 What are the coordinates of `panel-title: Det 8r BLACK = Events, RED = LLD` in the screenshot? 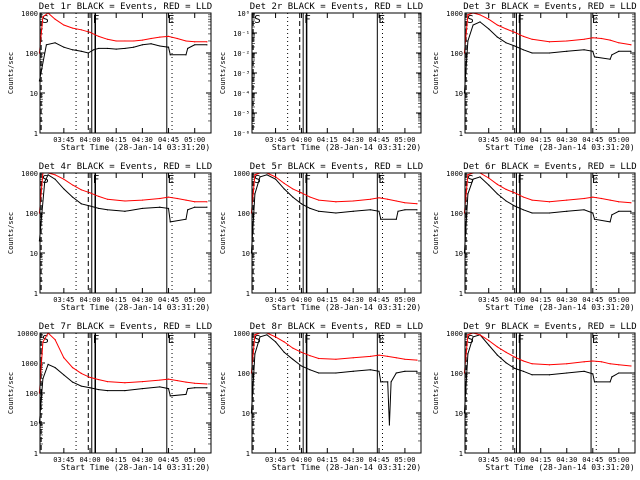 It's located at (336, 327).